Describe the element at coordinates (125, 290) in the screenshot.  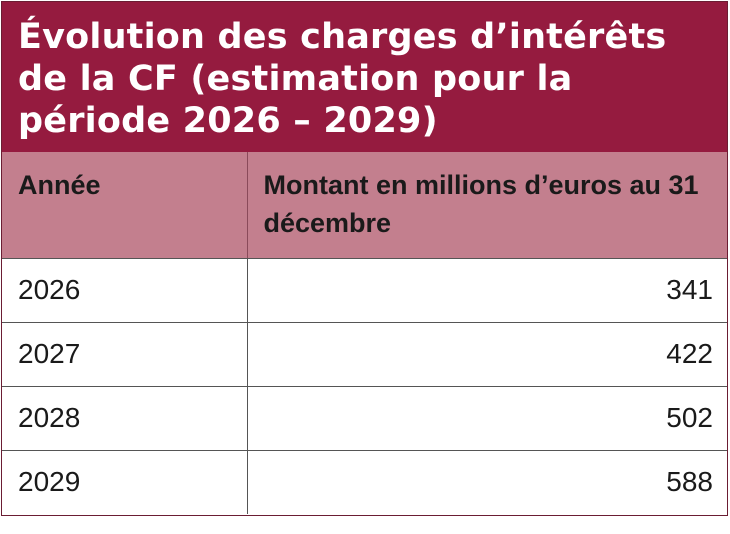
I see `year-cell: 2026` at that location.